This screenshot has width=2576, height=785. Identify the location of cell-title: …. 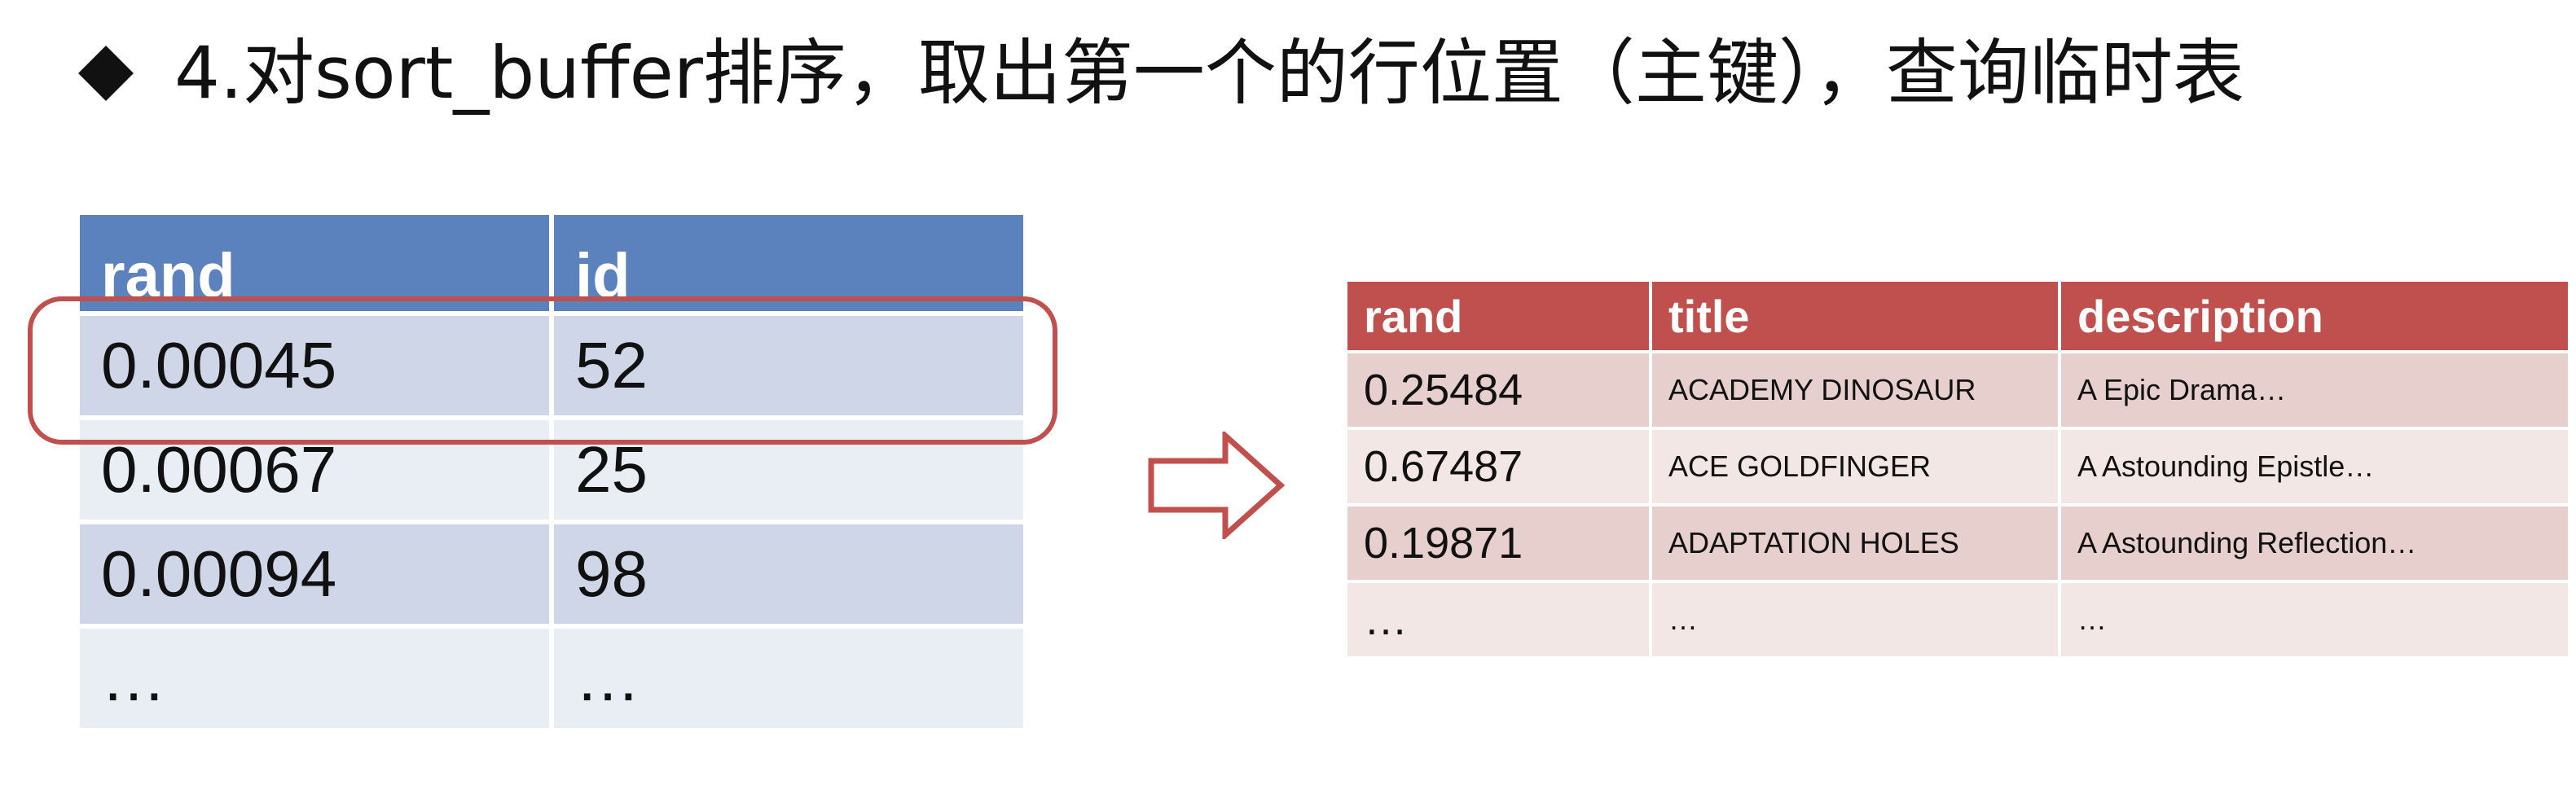
(1855, 620).